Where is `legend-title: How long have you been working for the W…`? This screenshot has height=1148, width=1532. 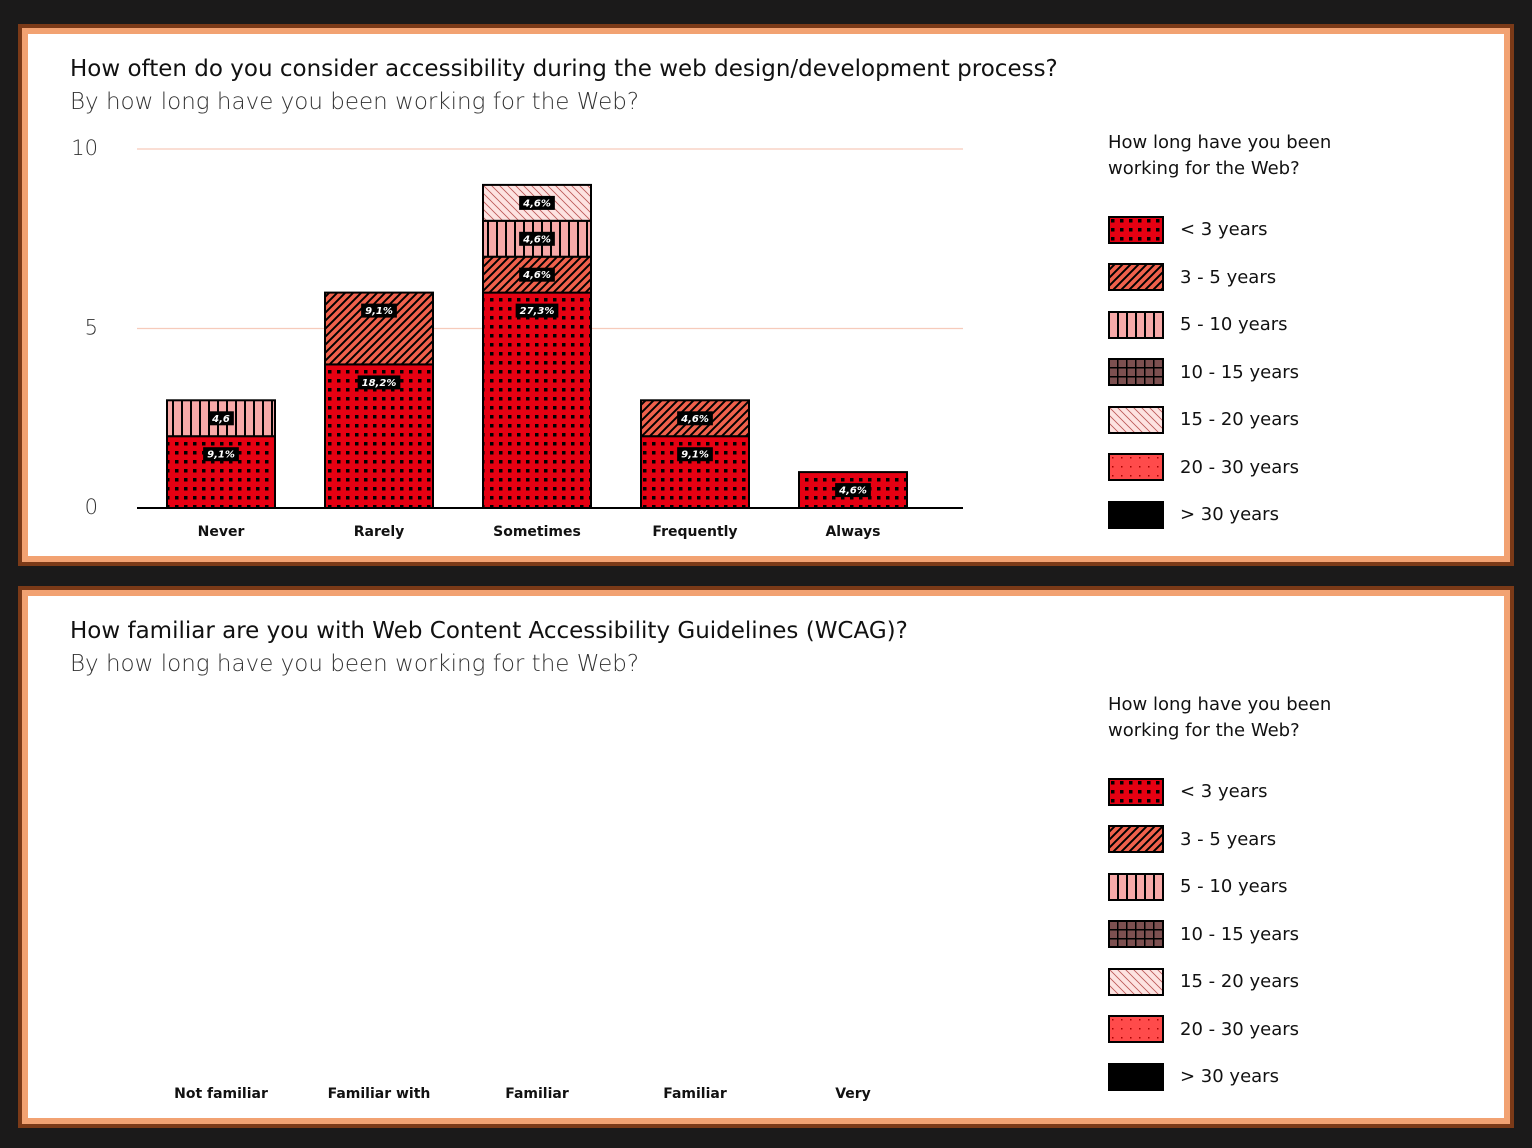 legend-title: How long have you been working for the W… is located at coordinates (1220, 717).